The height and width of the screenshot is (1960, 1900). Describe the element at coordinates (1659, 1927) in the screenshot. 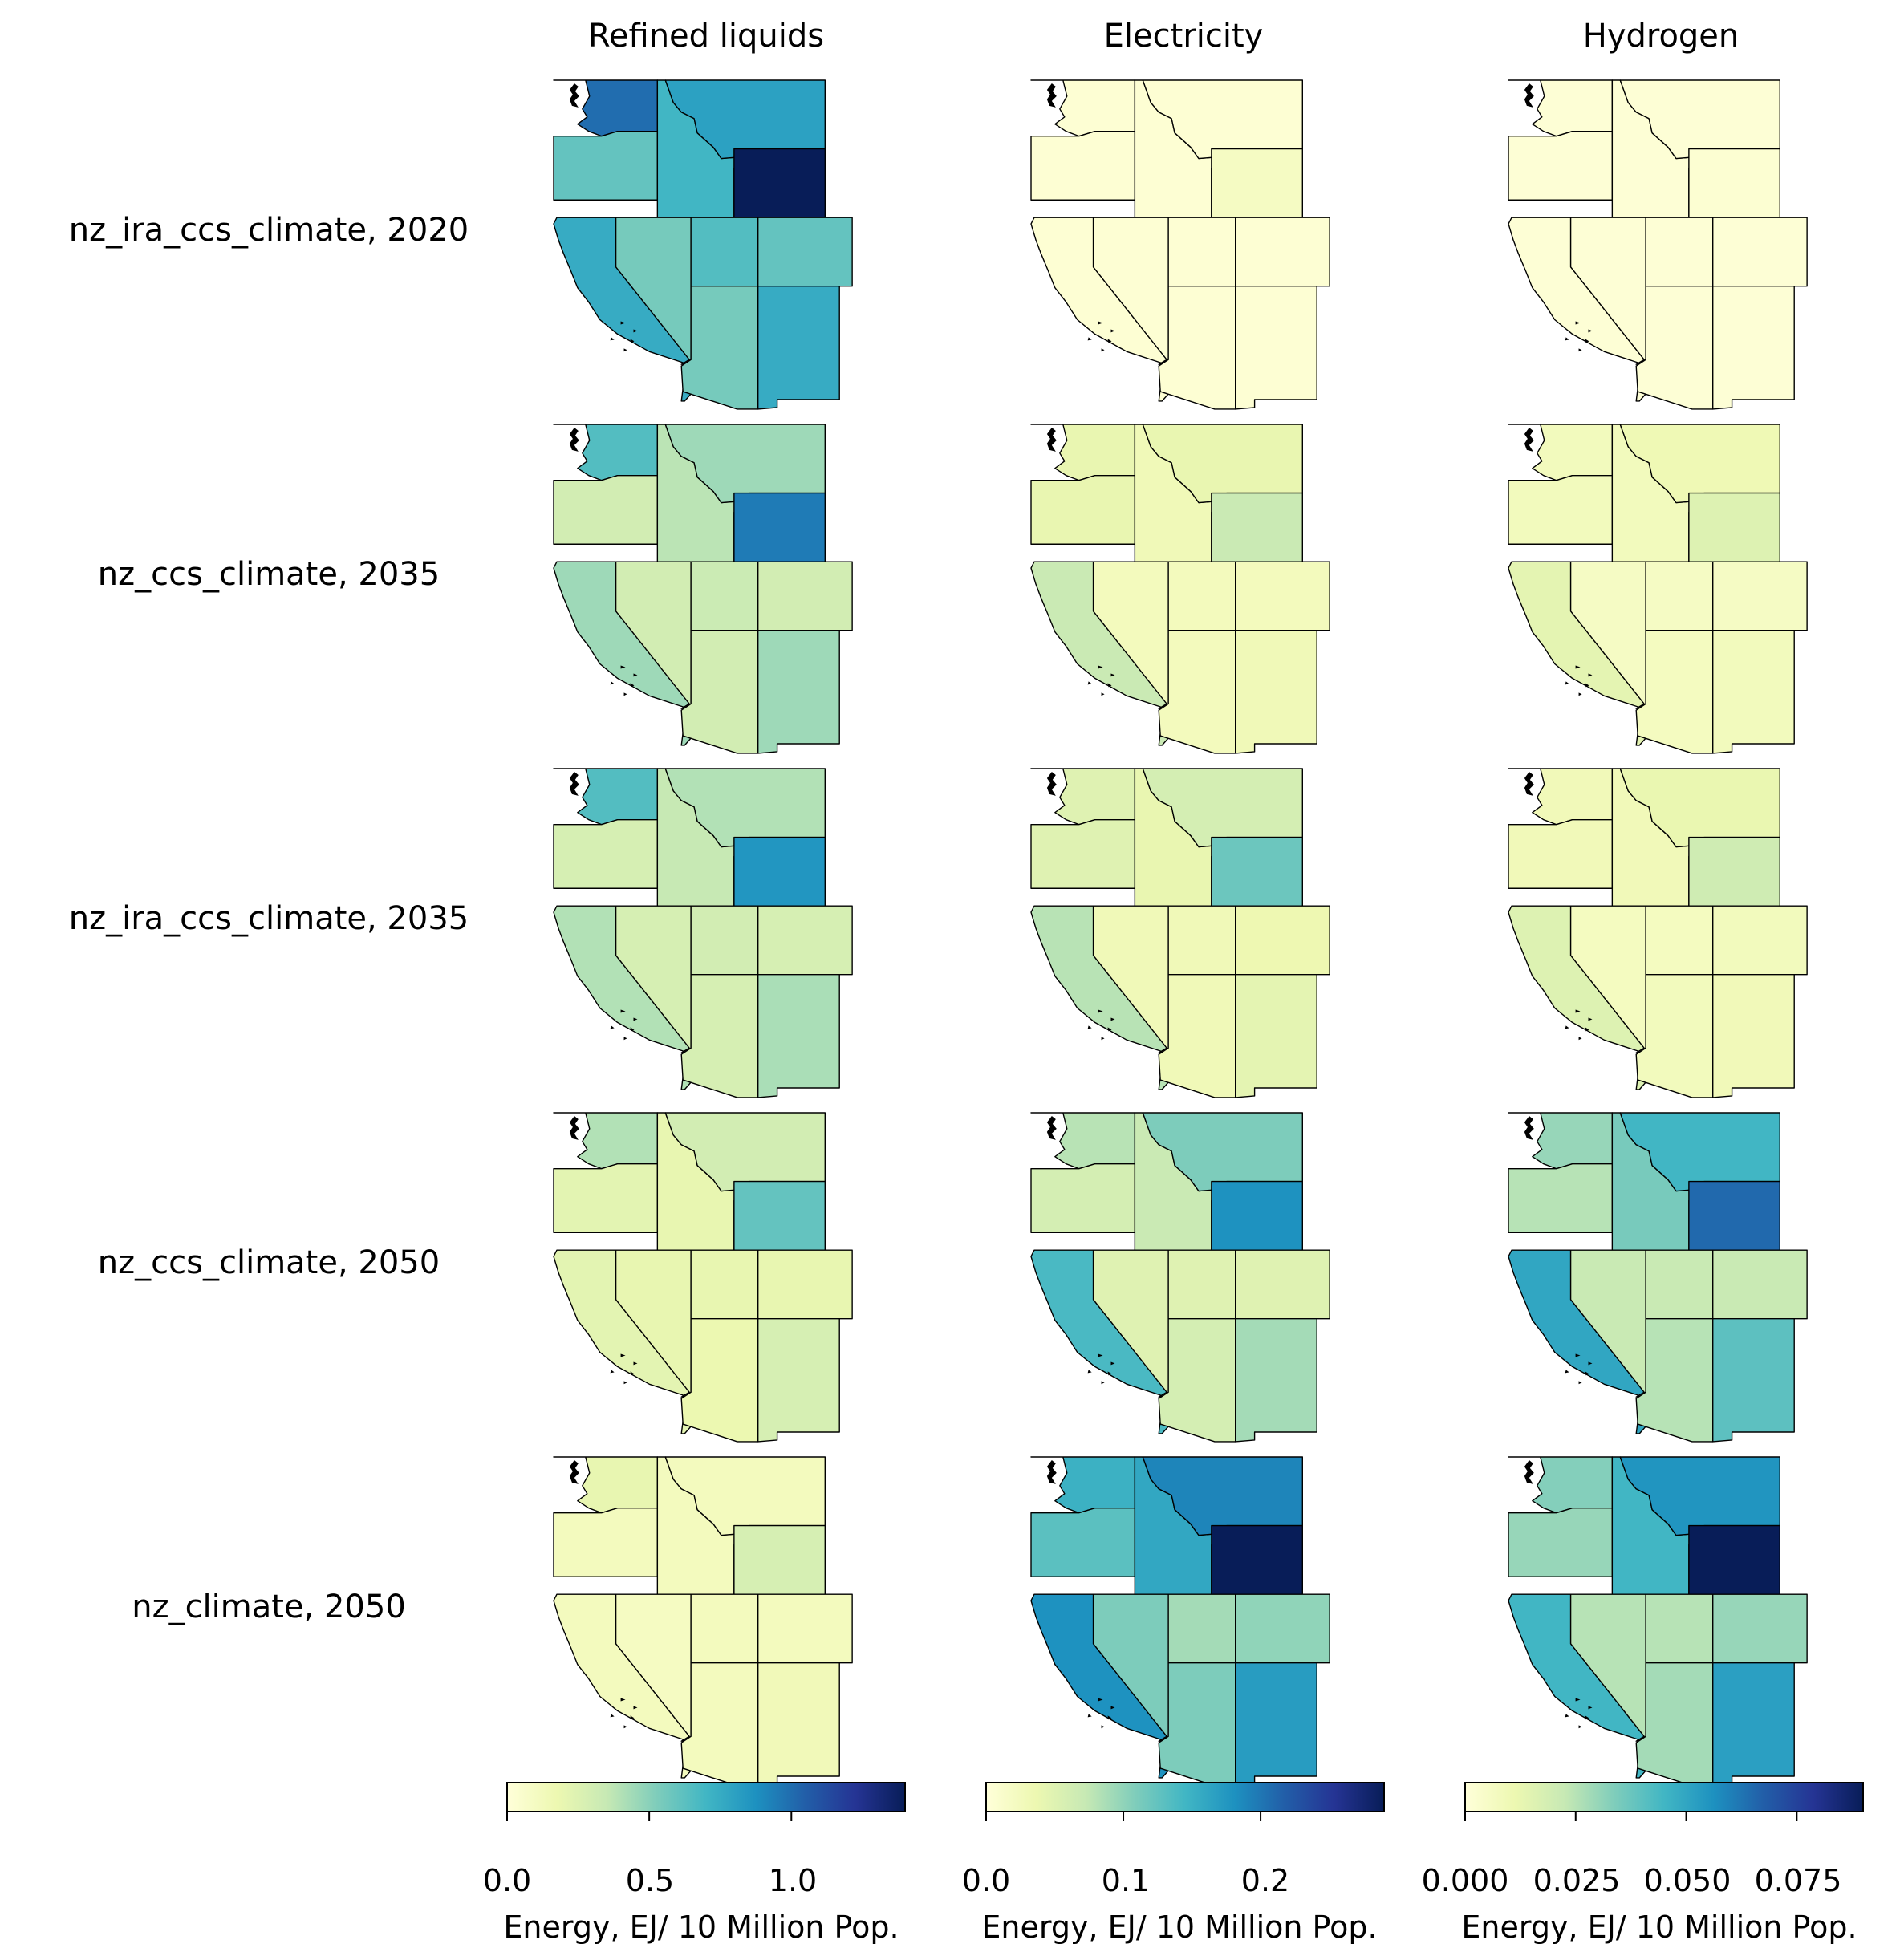

I see `cbar3-label: Energy, EJ/ 10 Million Pop.` at that location.